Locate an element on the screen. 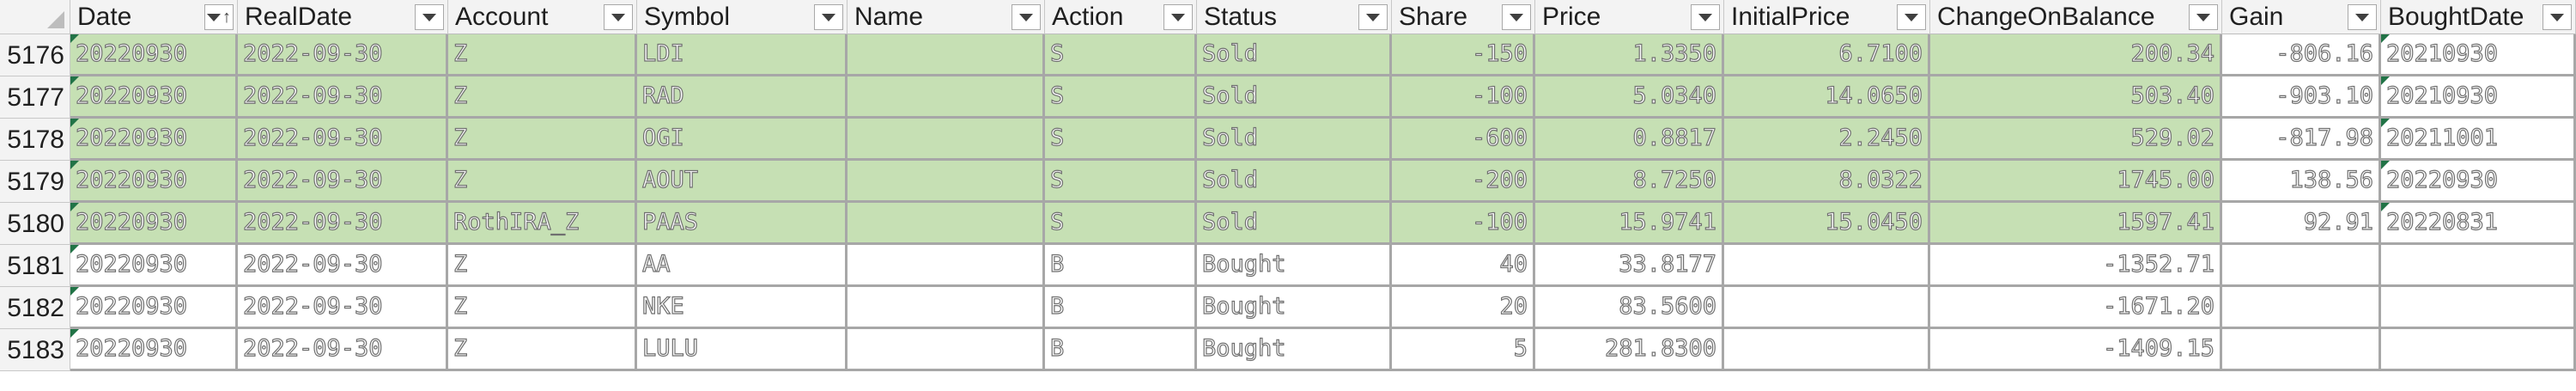 This screenshot has height=391, width=2576. filter-button-gain is located at coordinates (2362, 17).